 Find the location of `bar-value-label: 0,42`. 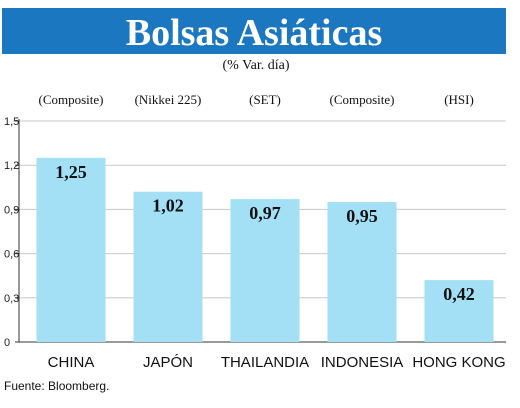

bar-value-label: 0,42 is located at coordinates (459, 294).